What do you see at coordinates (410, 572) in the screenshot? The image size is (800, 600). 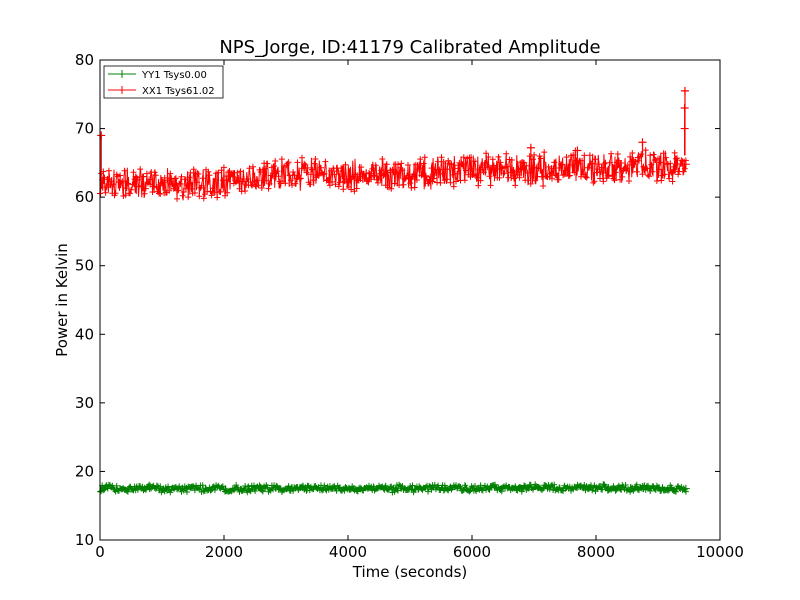 I see `x-axis-label: Time (seconds)` at bounding box center [410, 572].